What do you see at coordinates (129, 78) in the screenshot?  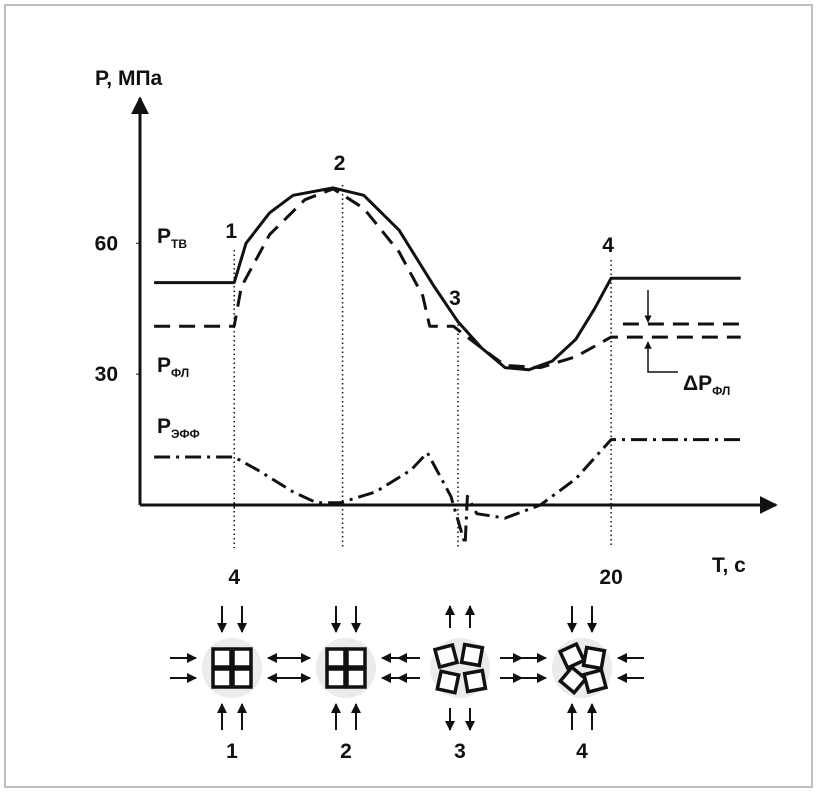 I see `y-axis-label: P, МПа` at bounding box center [129, 78].